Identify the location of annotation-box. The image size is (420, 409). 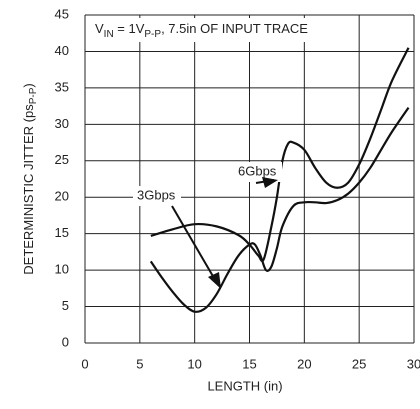
(217, 30).